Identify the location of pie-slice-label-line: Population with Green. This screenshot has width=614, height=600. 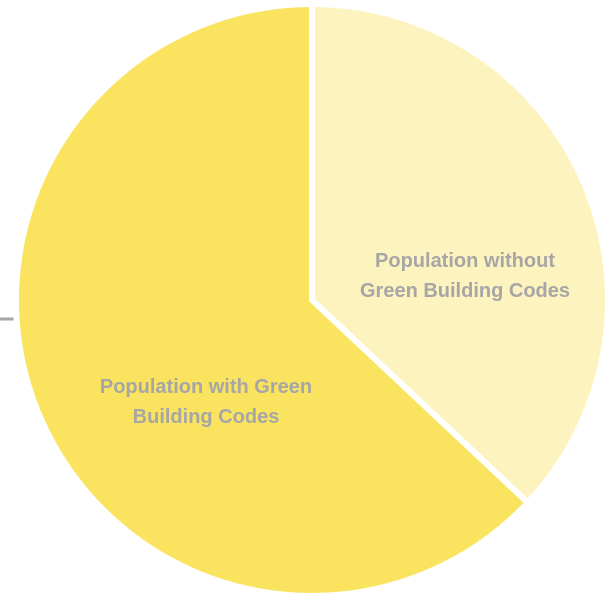
(206, 387).